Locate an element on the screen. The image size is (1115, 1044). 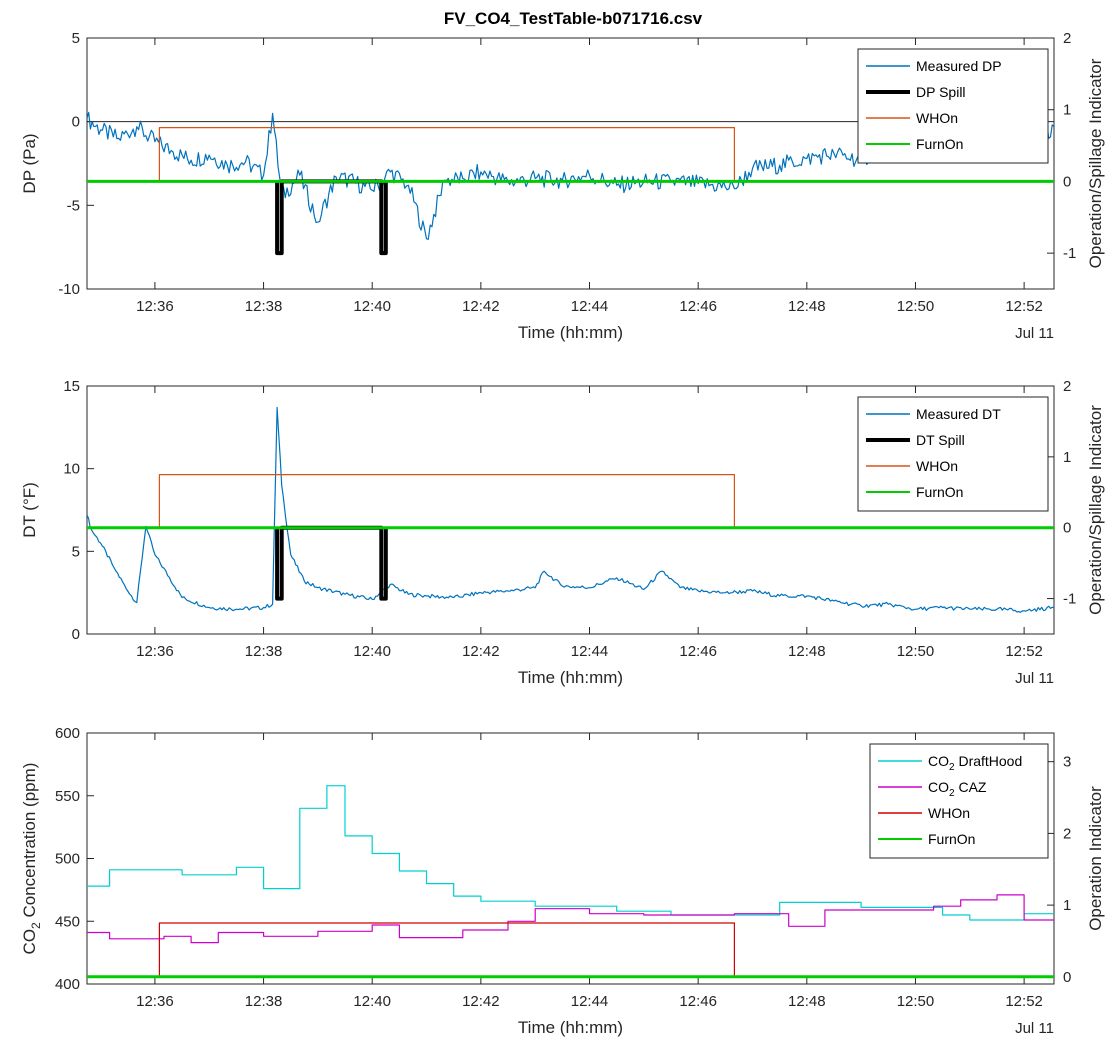
y2-axis-label: Operation Indicator is located at coordinates (1095, 858).